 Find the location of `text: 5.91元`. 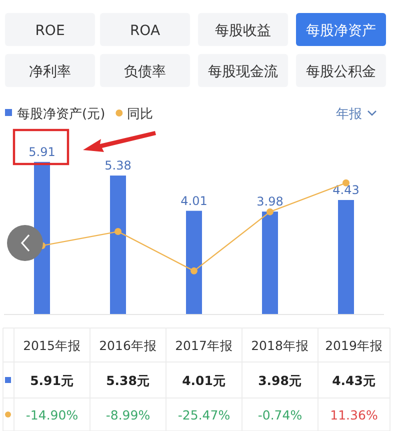

text: 5.91元 is located at coordinates (52, 380).